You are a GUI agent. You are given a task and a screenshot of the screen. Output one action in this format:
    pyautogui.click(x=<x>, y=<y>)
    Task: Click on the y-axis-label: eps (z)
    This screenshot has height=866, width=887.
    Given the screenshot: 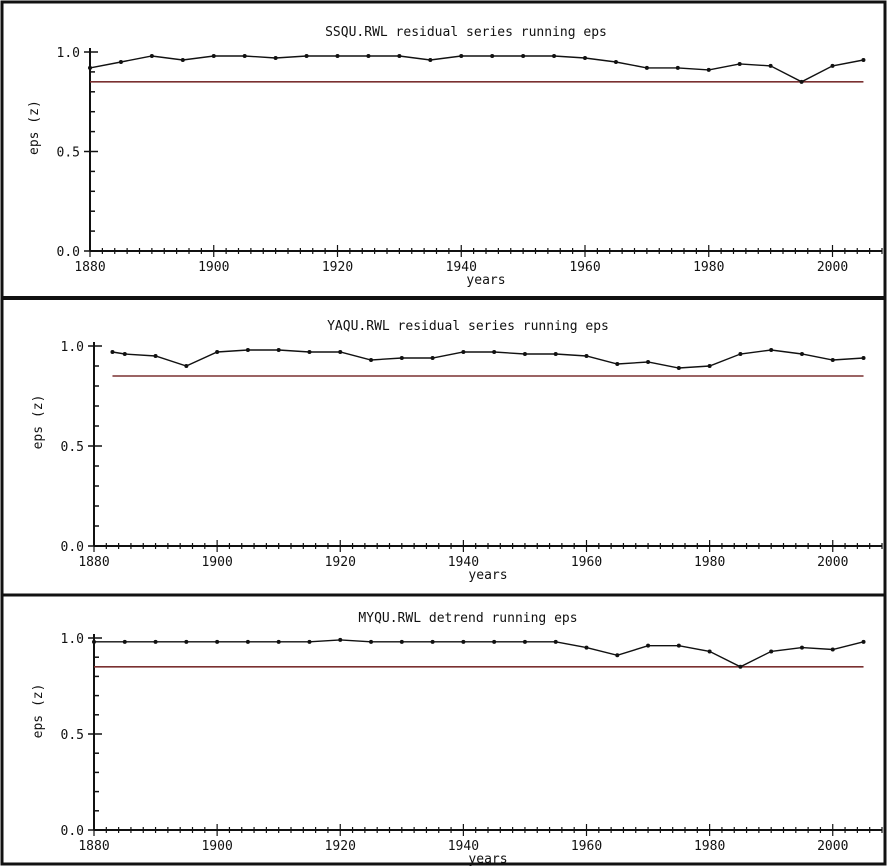 What is the action you would take?
    pyautogui.click(x=38, y=711)
    